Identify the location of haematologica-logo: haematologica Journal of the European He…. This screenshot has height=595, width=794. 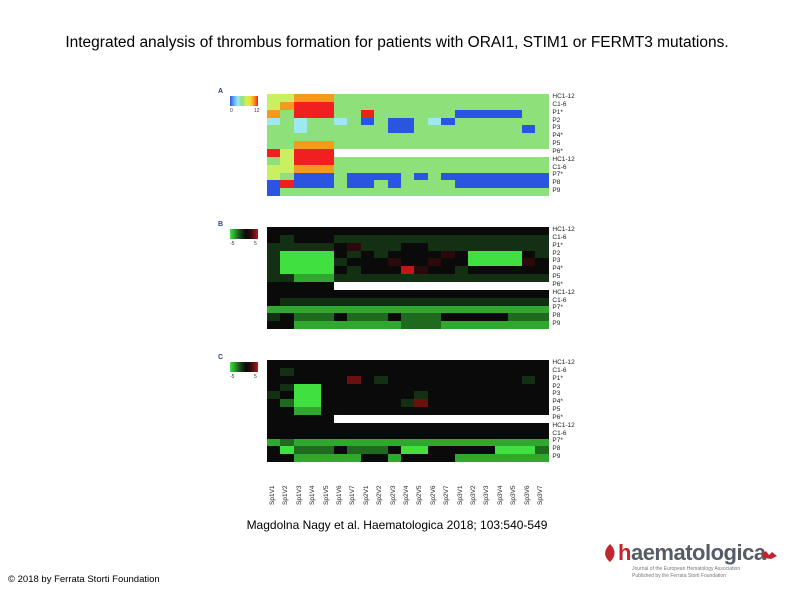
(695, 560).